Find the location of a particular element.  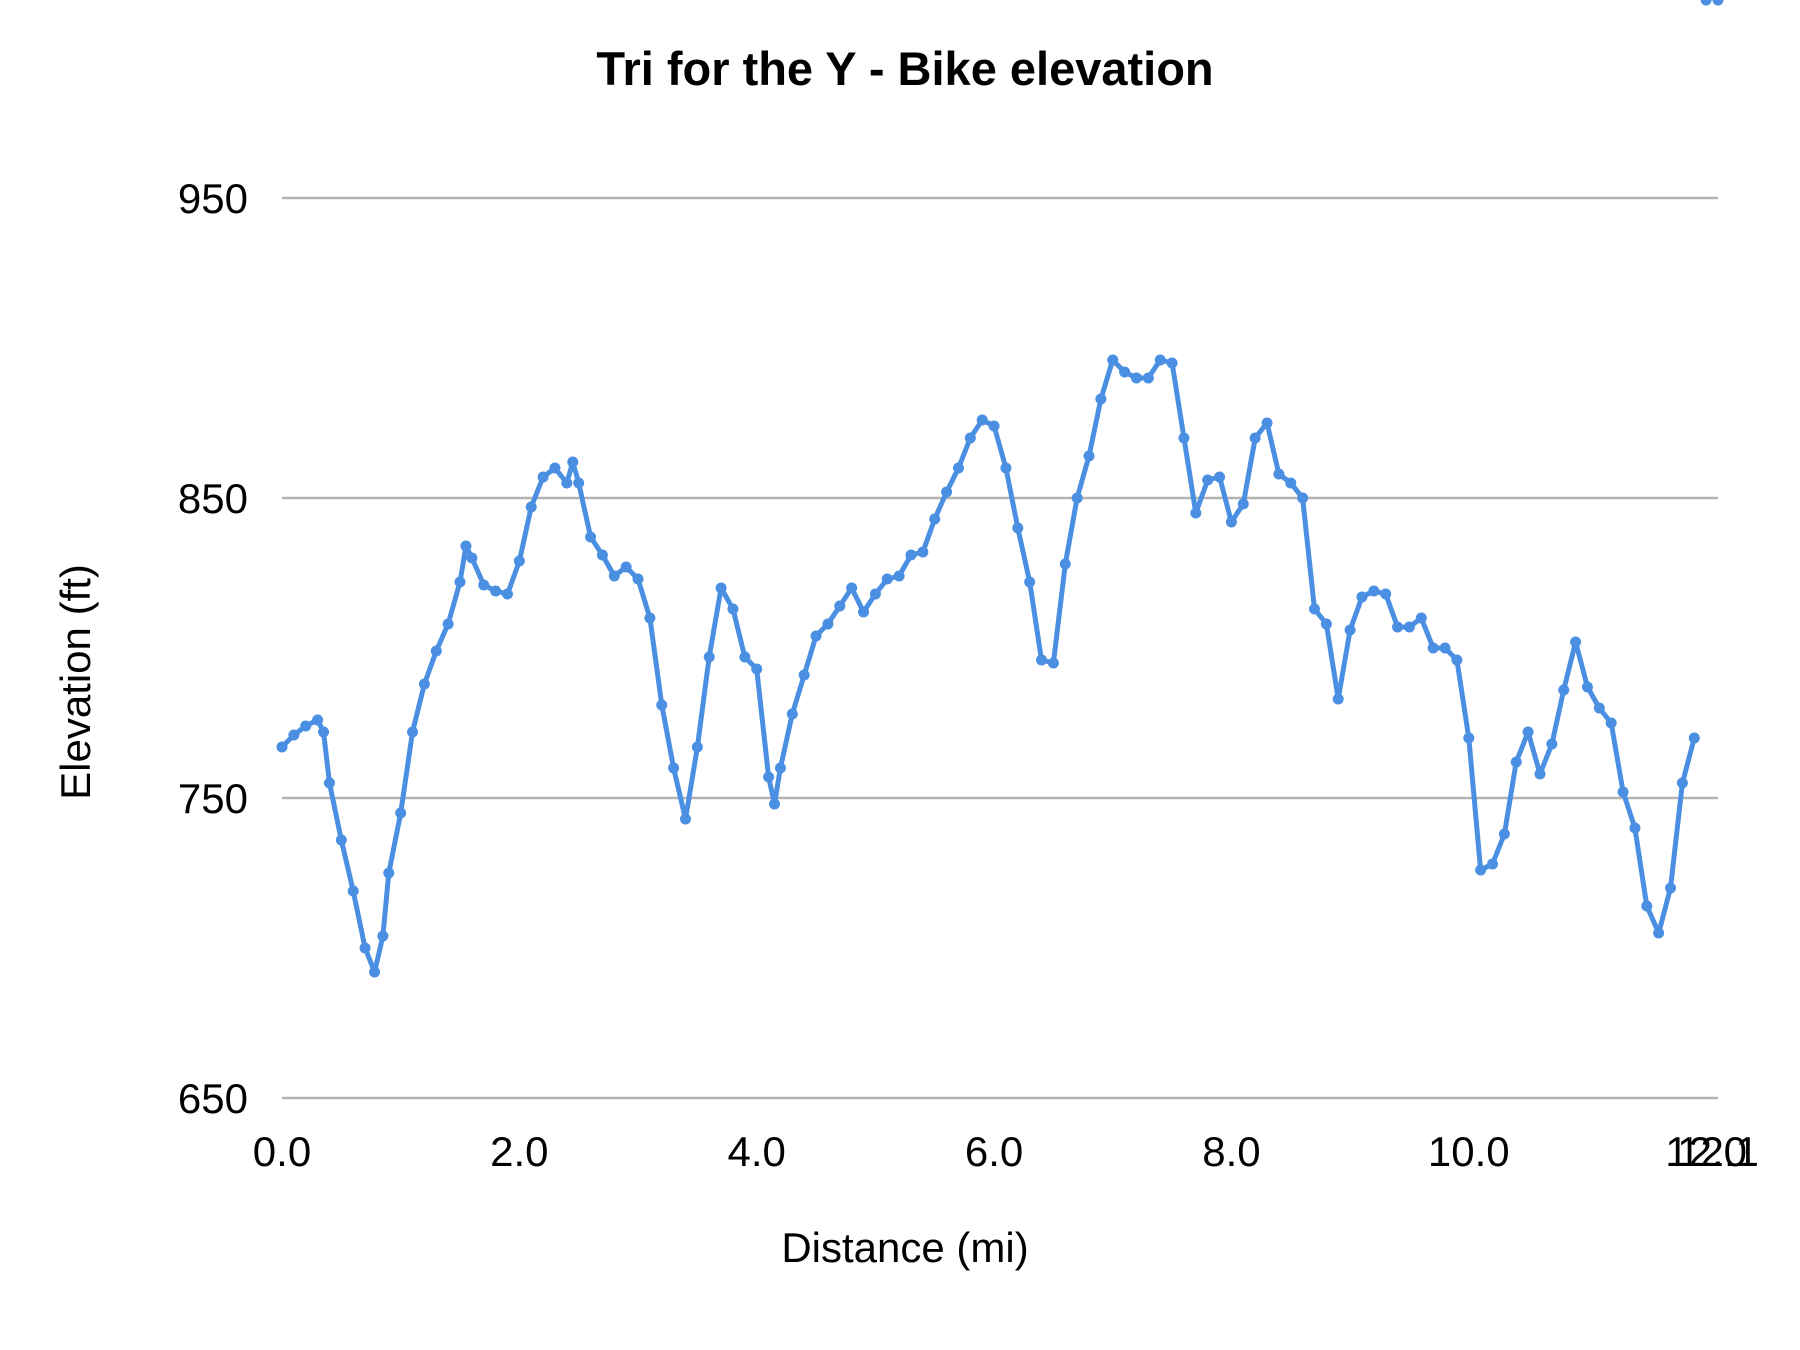

x-tick-10.0: 10.0 is located at coordinates (1469, 1151).